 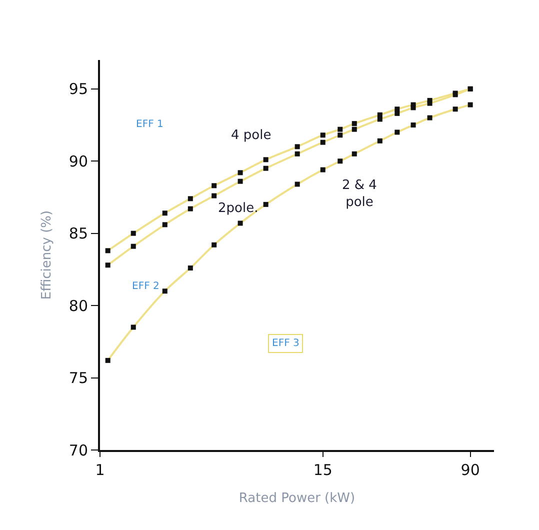 What do you see at coordinates (78, 161) in the screenshot?
I see `y-tick-label: 90` at bounding box center [78, 161].